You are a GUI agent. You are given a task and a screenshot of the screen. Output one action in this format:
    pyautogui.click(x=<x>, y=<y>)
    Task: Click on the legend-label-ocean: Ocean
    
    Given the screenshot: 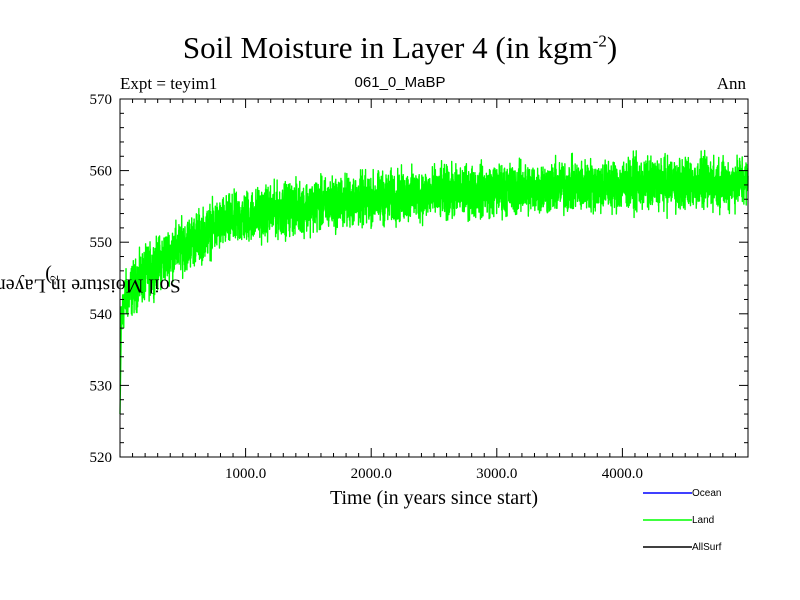 What is the action you would take?
    pyautogui.click(x=707, y=493)
    